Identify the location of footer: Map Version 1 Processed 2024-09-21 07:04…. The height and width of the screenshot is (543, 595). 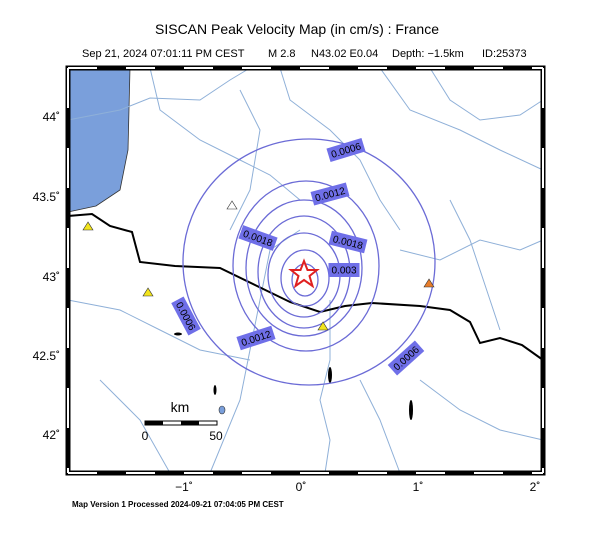
(178, 504).